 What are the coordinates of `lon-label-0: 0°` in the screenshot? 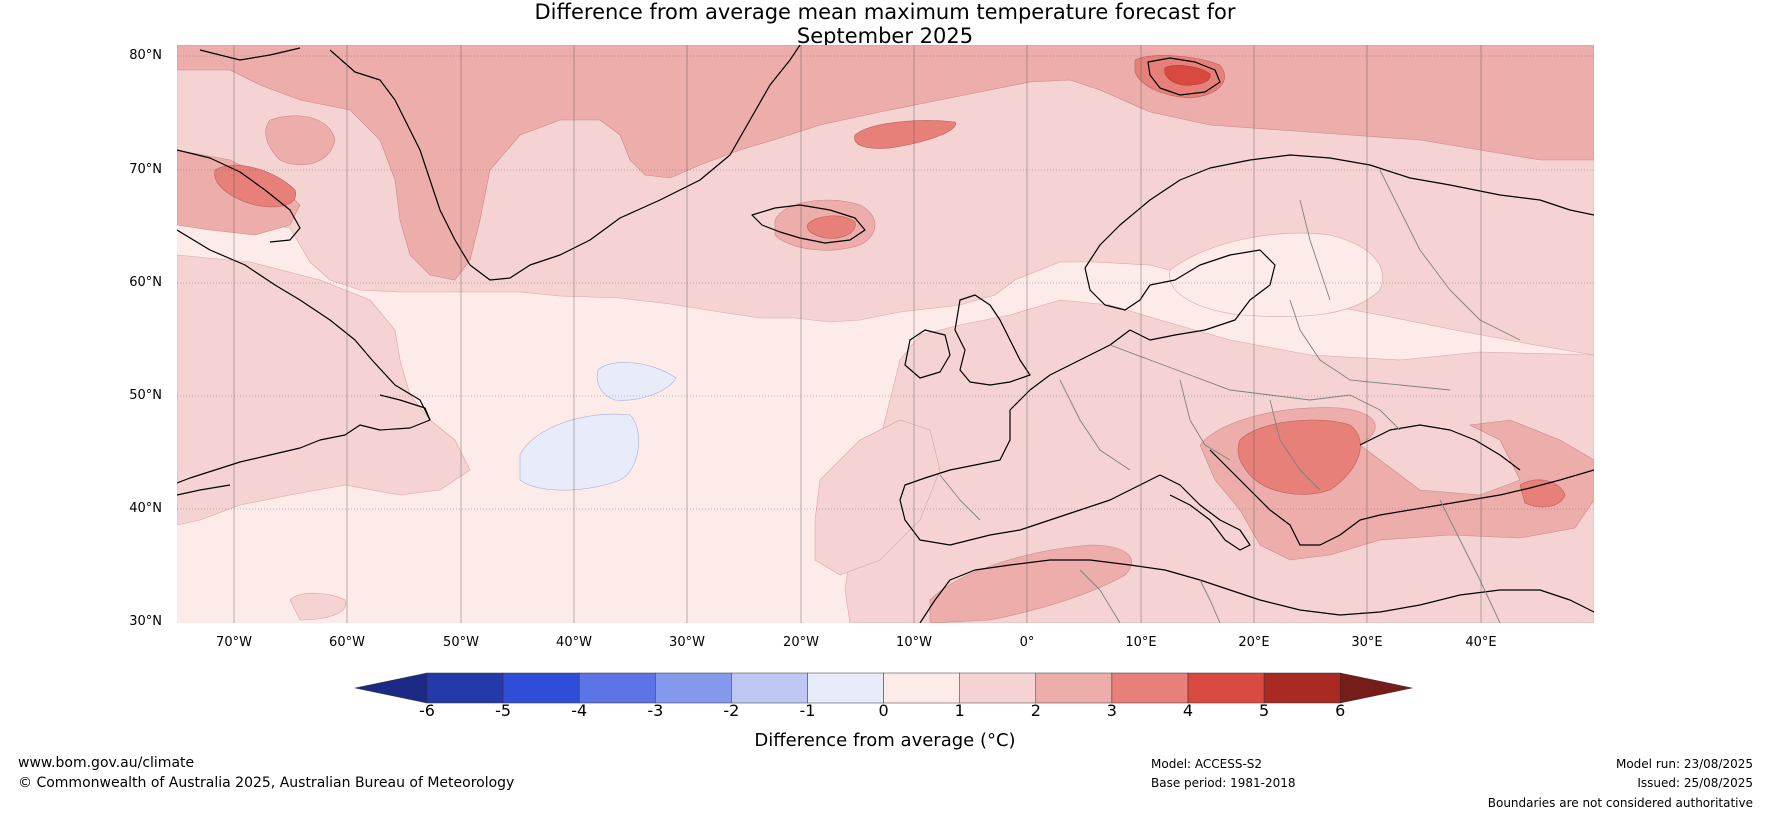 It's located at (1027, 642).